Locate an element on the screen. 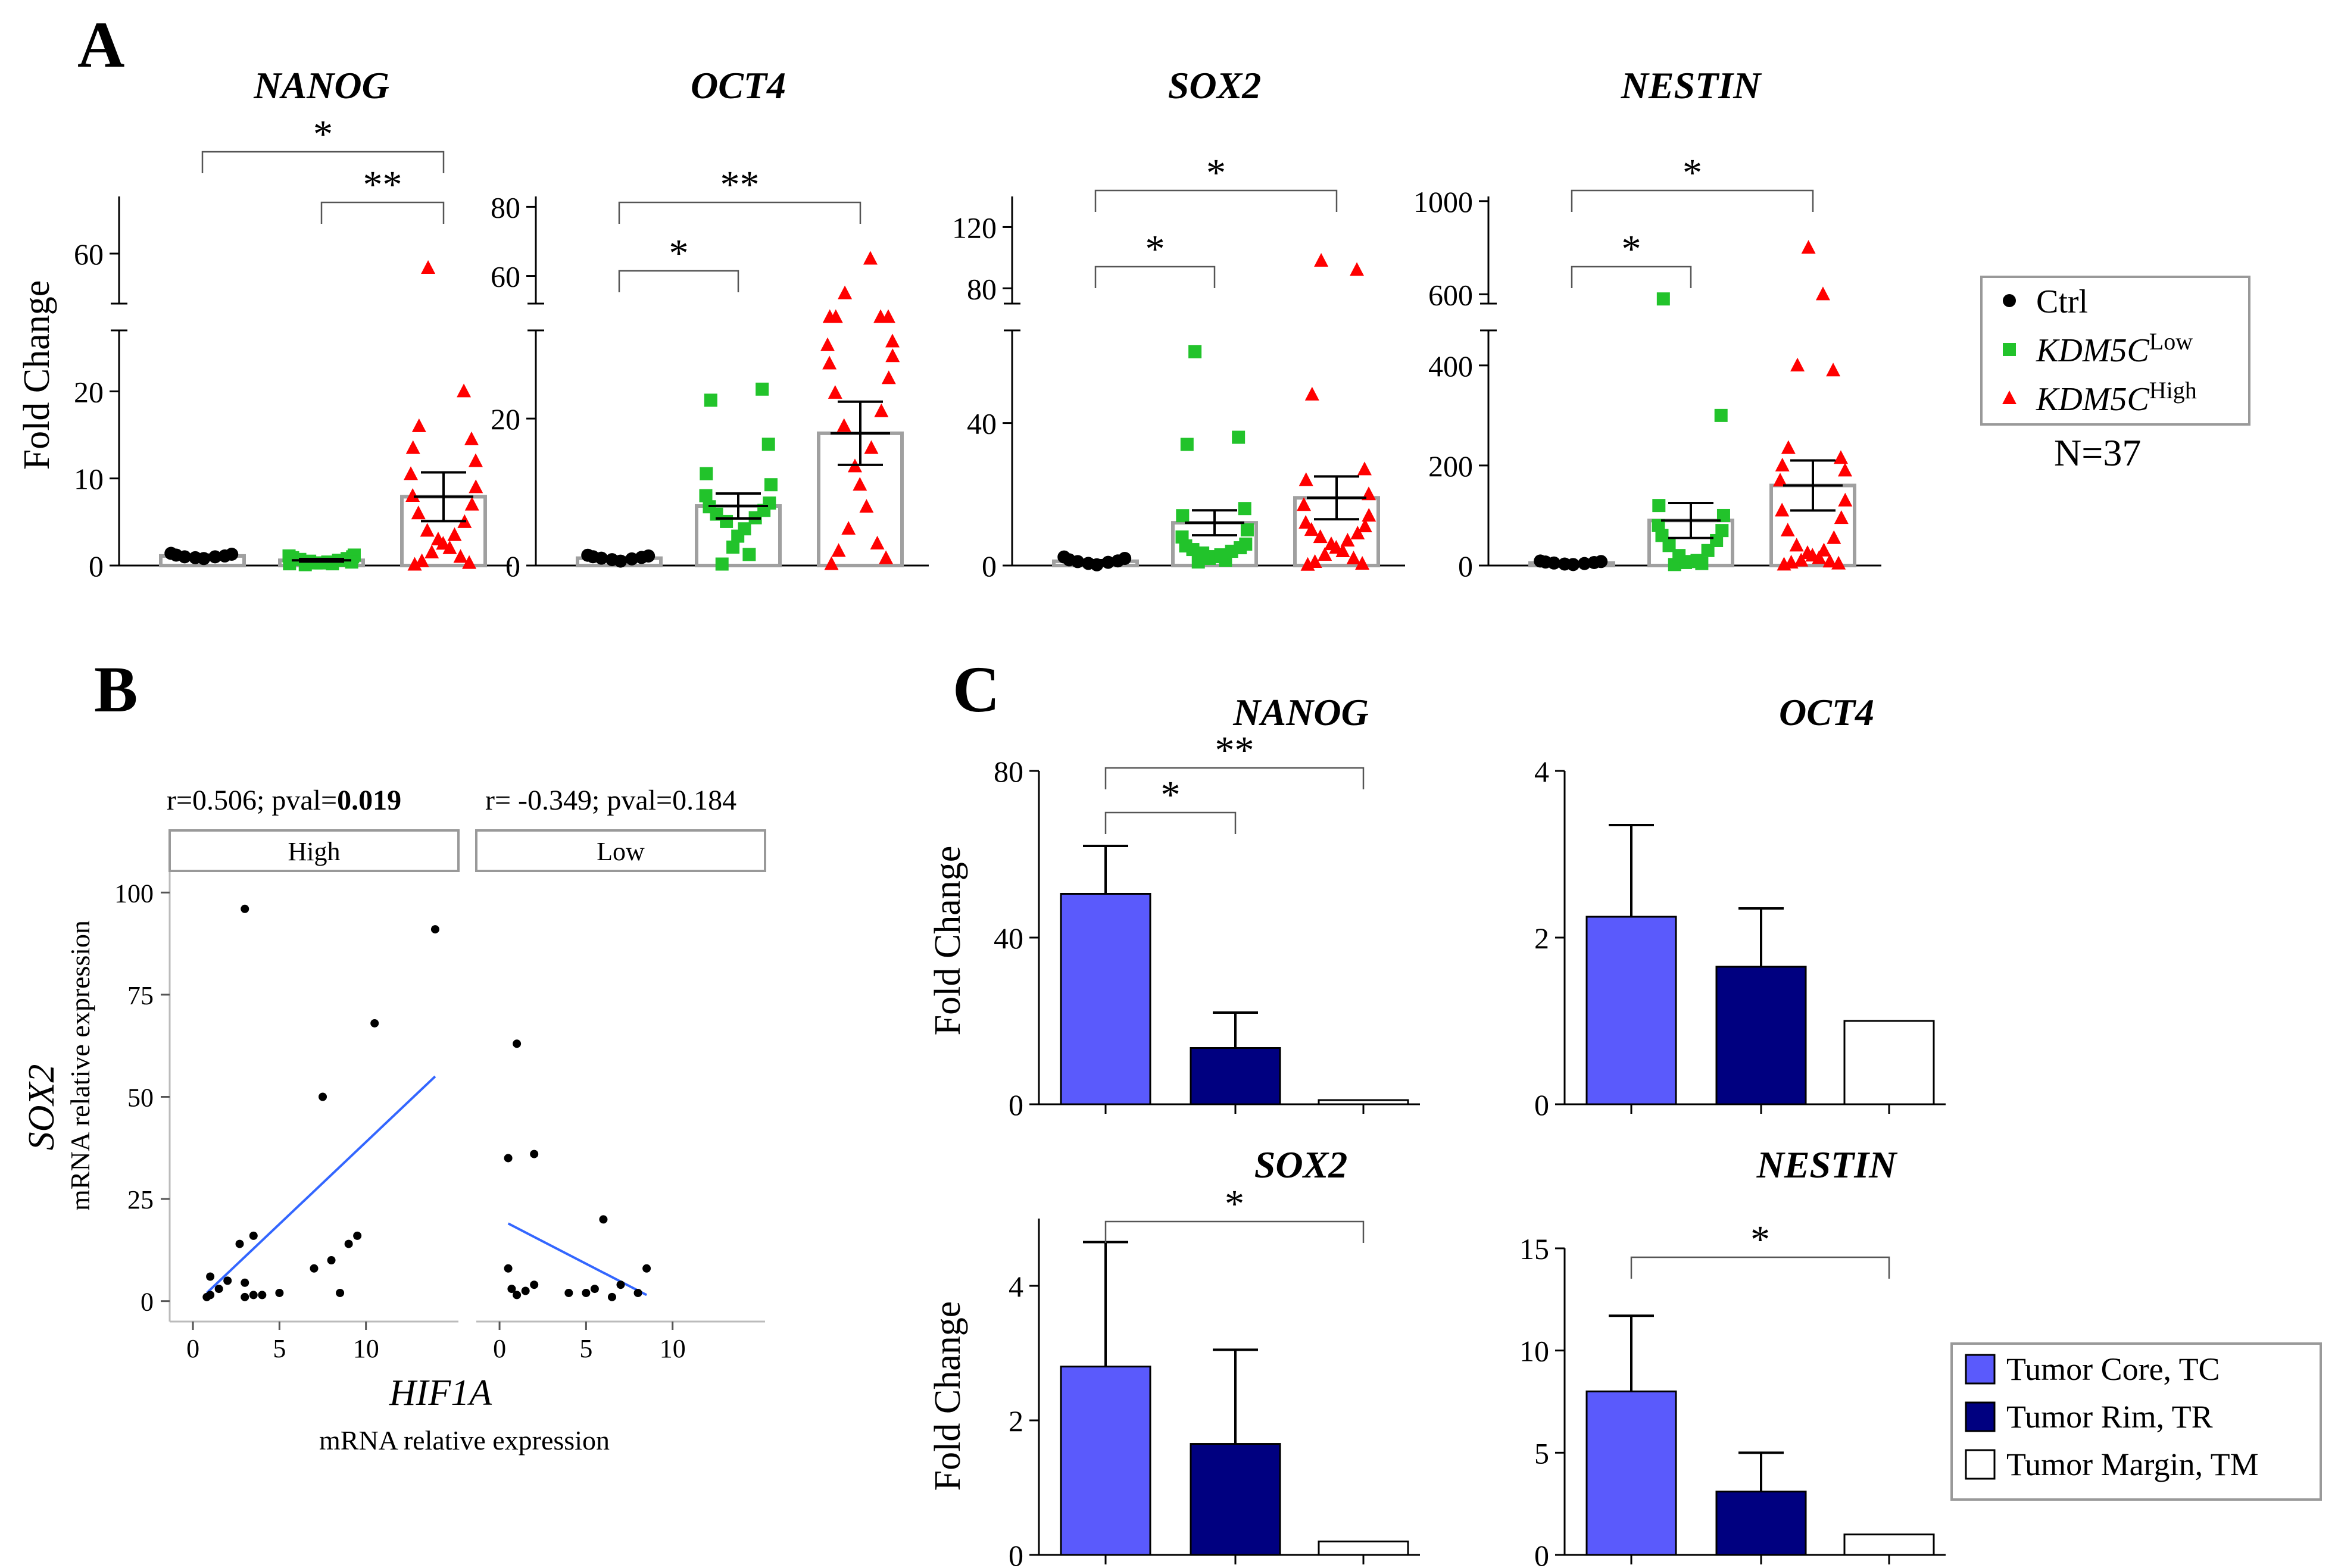 This screenshot has width=2338, height=1568. legend-label-sup: High is located at coordinates (2173, 390).